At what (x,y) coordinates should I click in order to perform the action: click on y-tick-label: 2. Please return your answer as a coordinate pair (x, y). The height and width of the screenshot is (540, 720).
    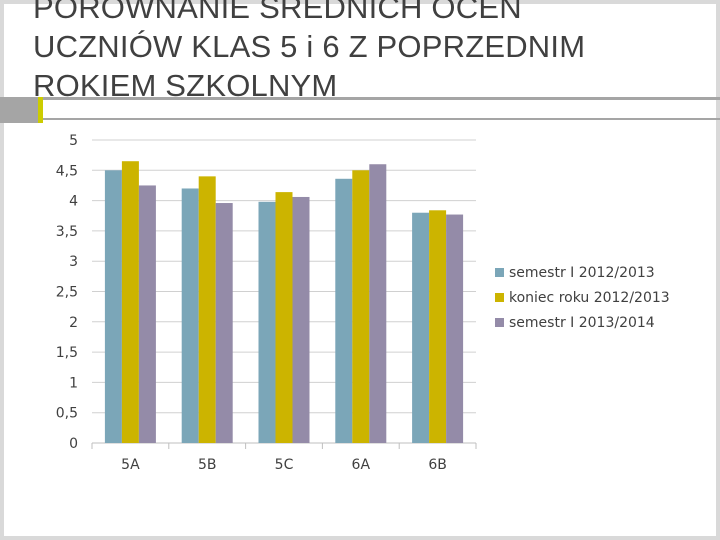
    Looking at the image, I should click on (73, 323).